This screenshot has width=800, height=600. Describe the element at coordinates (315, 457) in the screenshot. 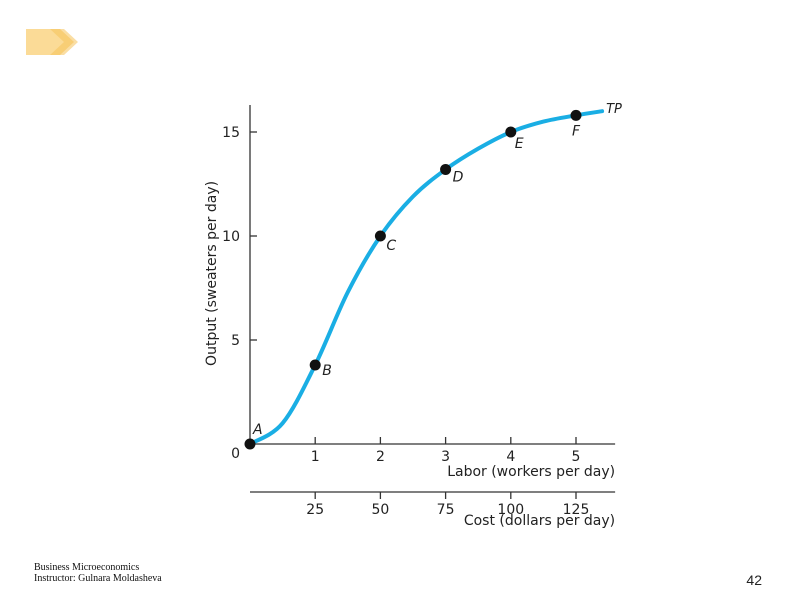

I see `x-tick-label: 1` at that location.